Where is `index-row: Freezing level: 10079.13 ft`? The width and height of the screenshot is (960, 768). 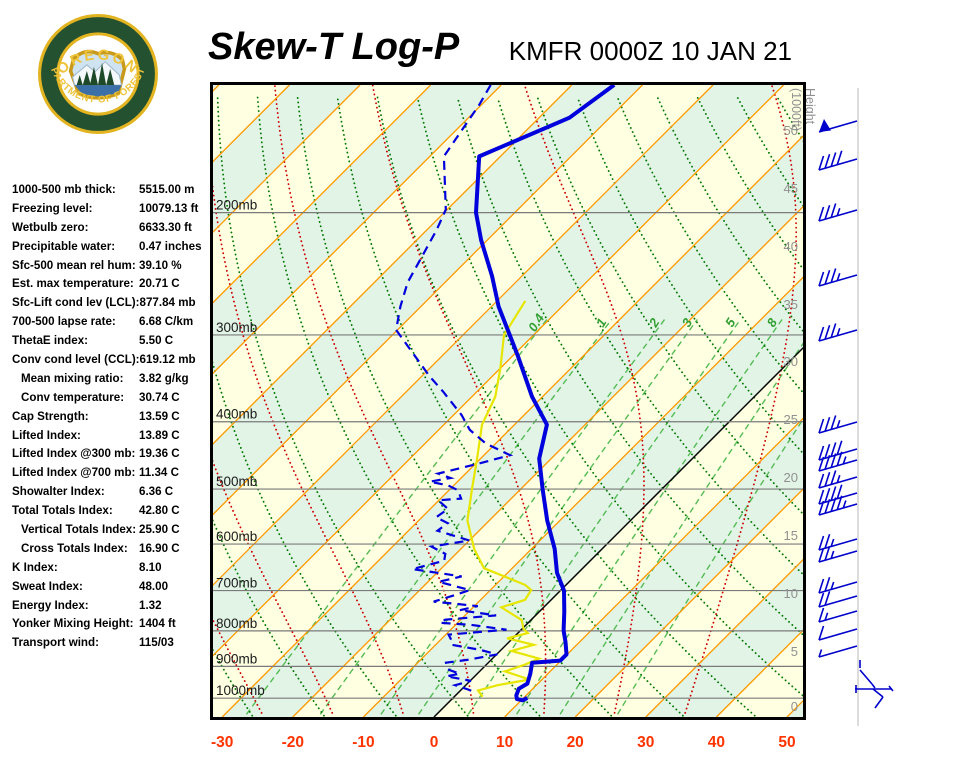 index-row: Freezing level: 10079.13 ft is located at coordinates (112, 211).